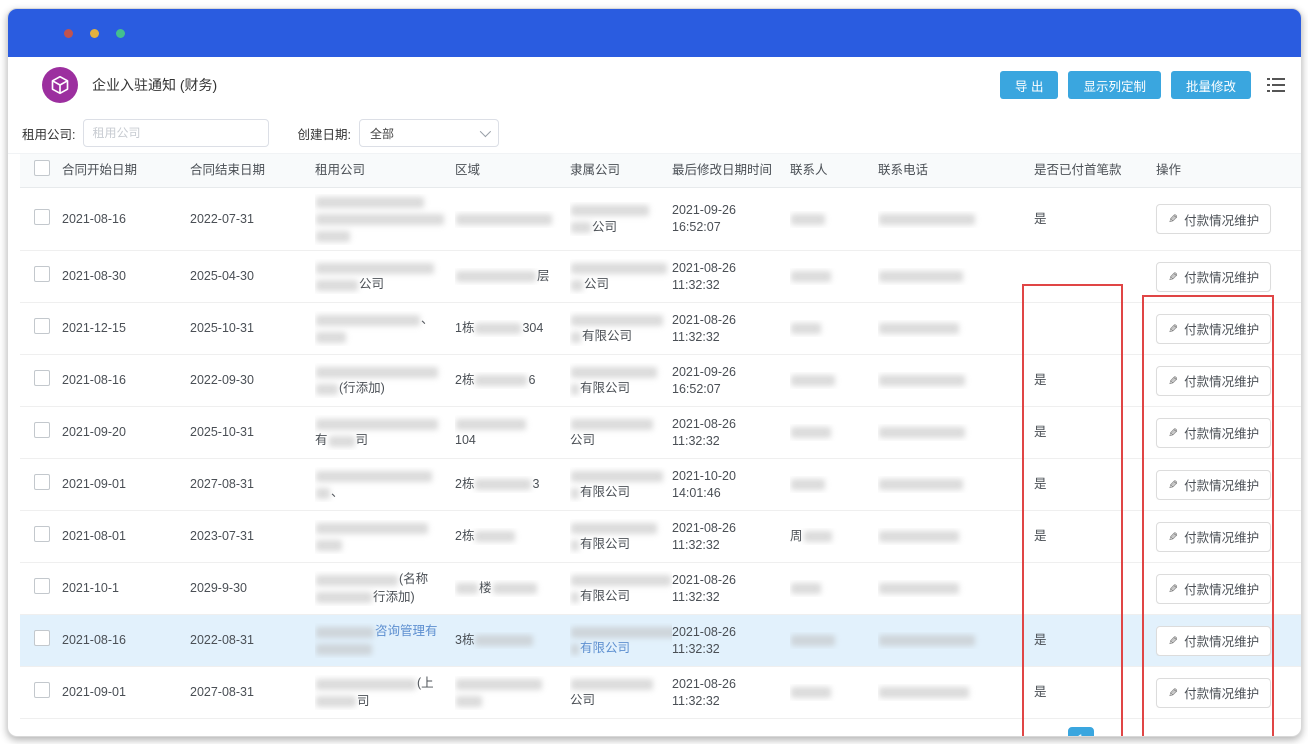 The image size is (1308, 744). I want to click on export-button: 导 出, so click(1029, 85).